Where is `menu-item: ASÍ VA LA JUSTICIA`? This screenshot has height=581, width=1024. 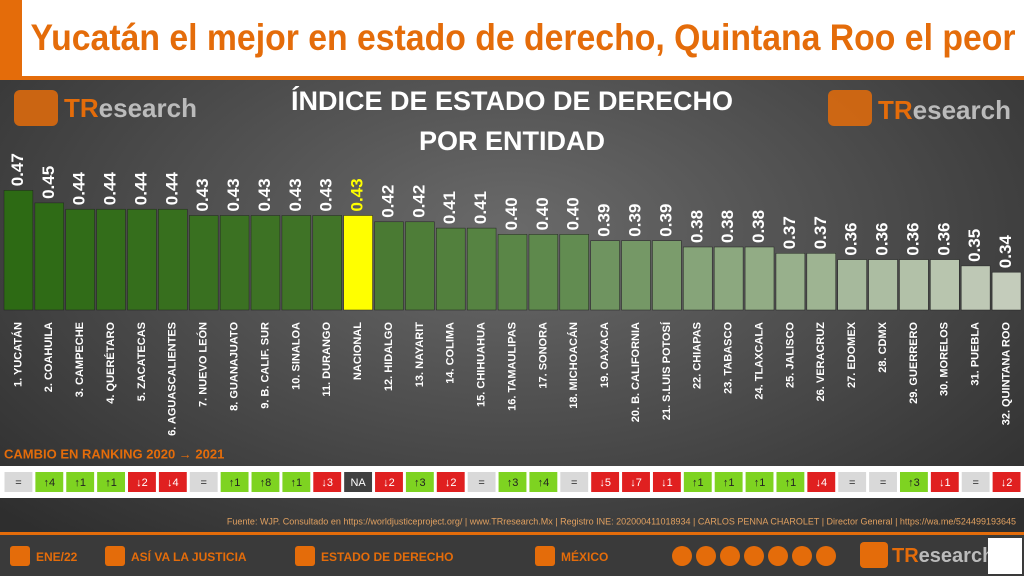
menu-item: ASÍ VA LA JUSTICIA is located at coordinates (189, 556).